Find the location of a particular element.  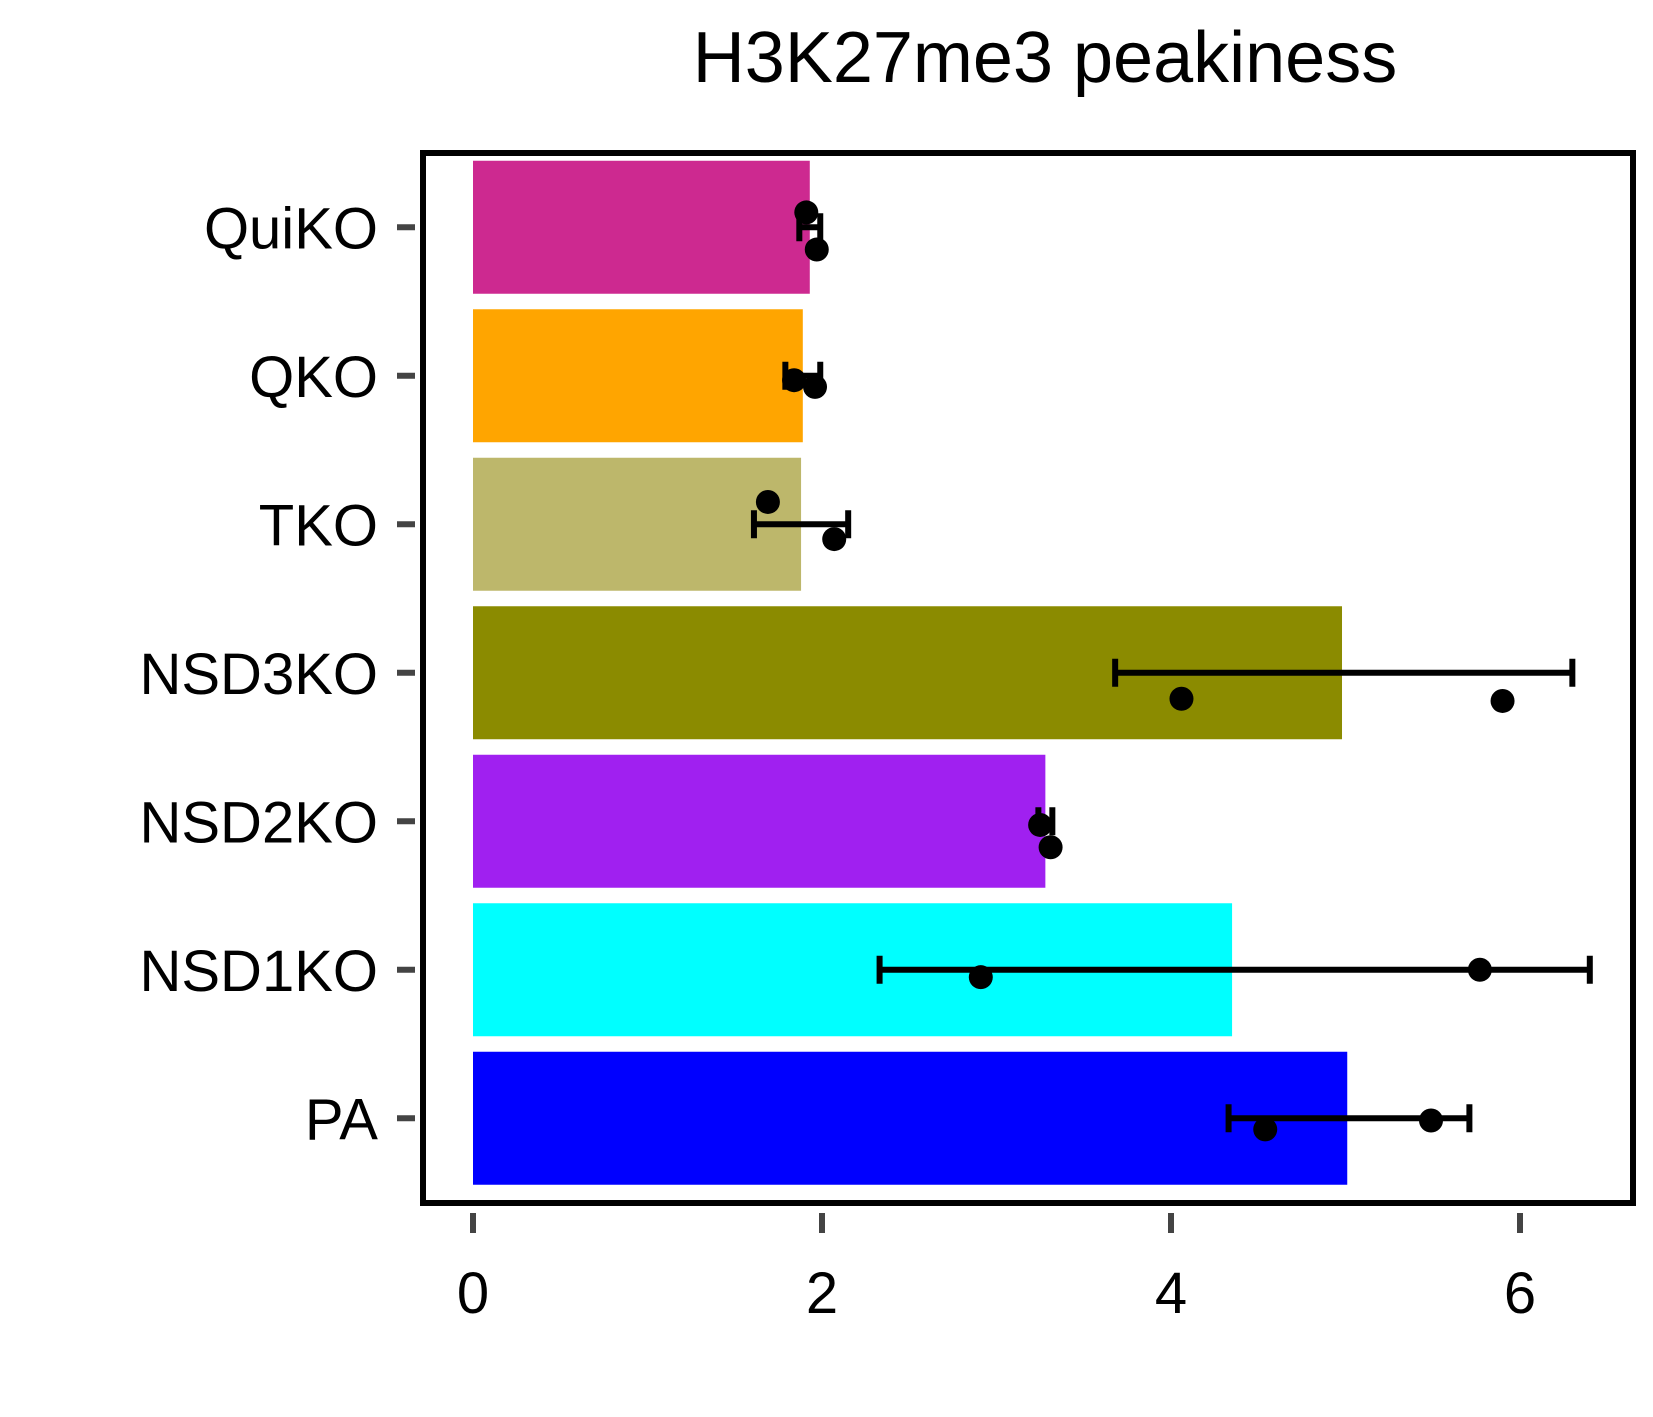

y-tick-label-quiko: QuiKO is located at coordinates (291, 228).